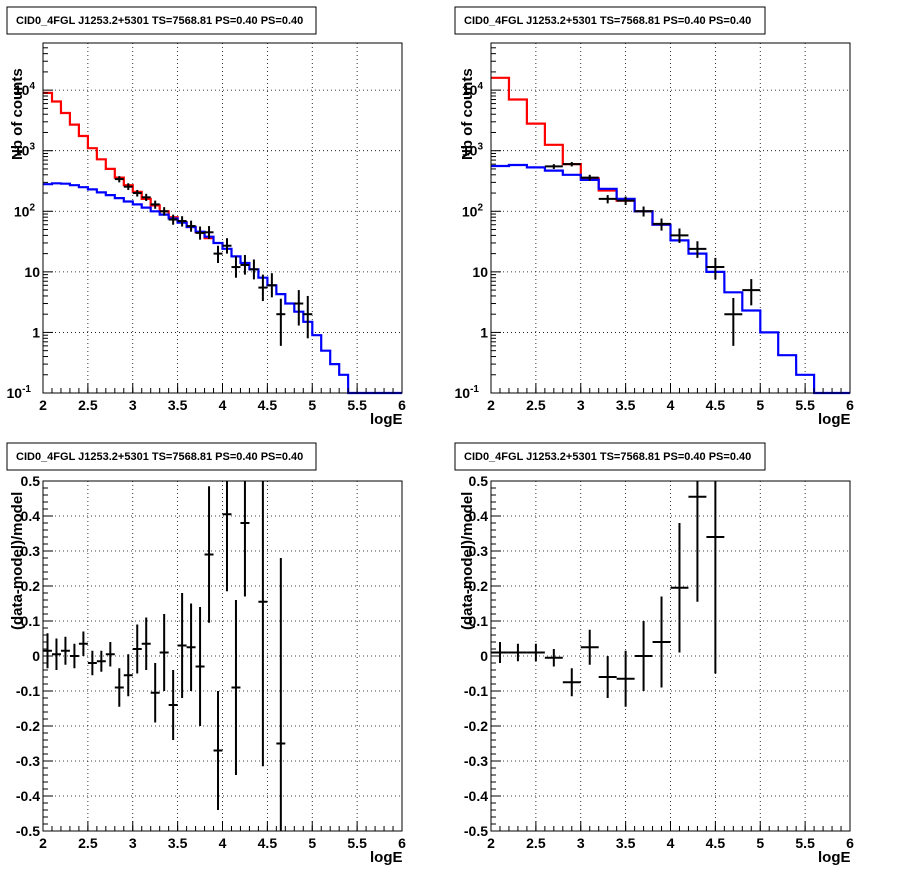 The height and width of the screenshot is (875, 898). I want to click on y-tick-label: 10², so click(473, 210).